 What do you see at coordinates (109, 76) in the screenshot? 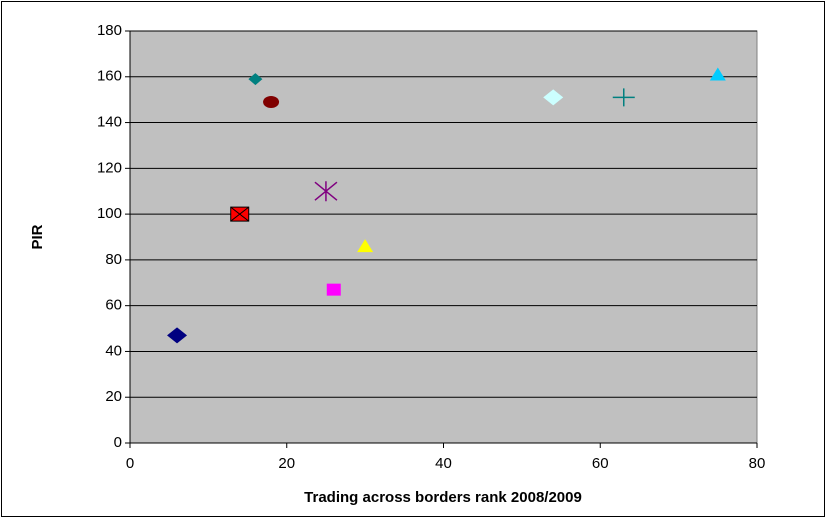
I see `y-tick-label: 160` at bounding box center [109, 76].